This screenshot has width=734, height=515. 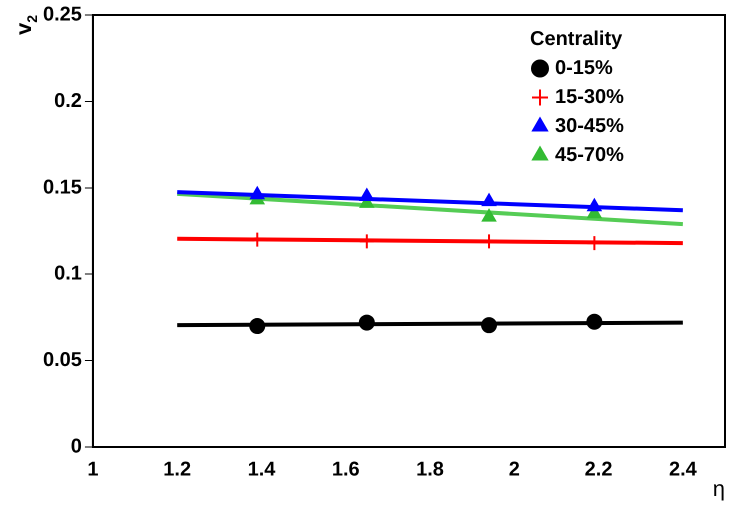 I want to click on x-tick-label: 1.2, so click(x=177, y=469).